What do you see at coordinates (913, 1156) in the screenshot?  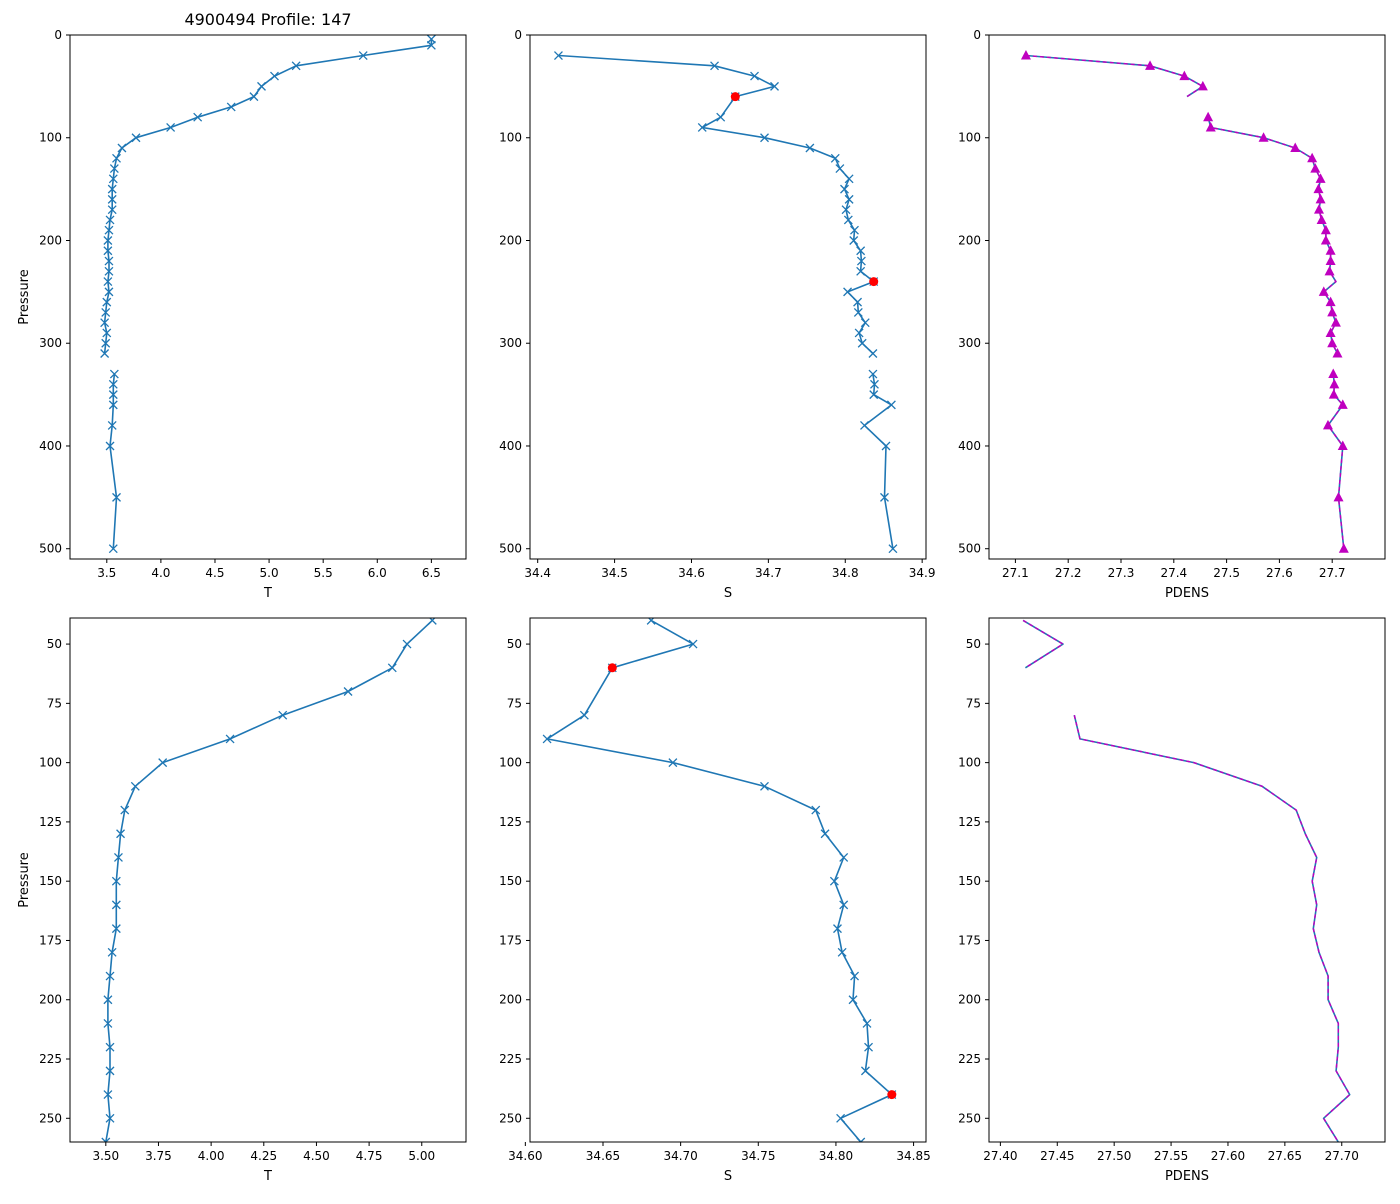 I see `x-tick-label: 34.85` at bounding box center [913, 1156].